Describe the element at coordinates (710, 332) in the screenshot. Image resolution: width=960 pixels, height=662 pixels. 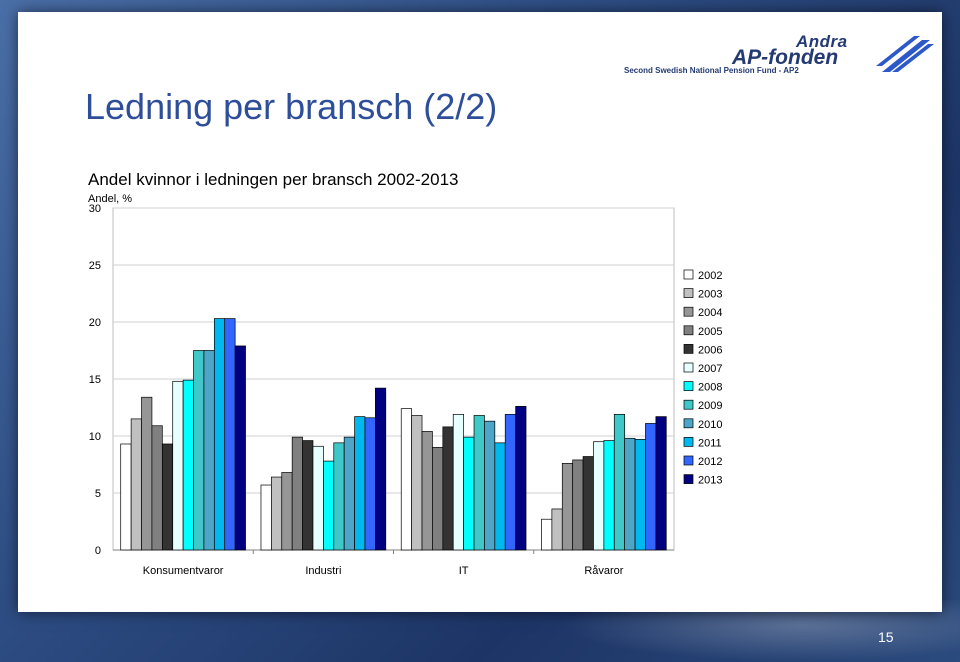
I see `legend-label: 2005` at that location.